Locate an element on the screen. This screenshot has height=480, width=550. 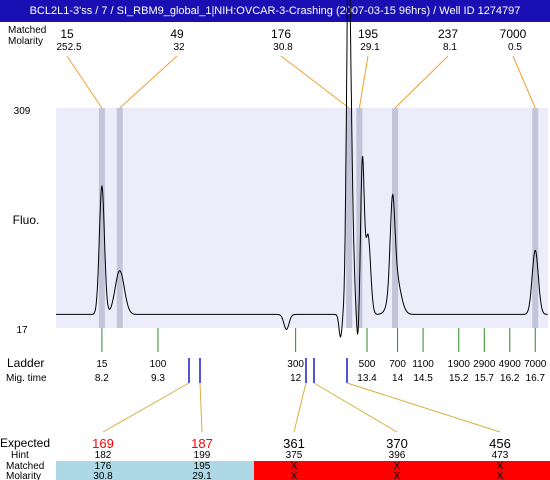
top-peak-size: 176 is located at coordinates (281, 34).